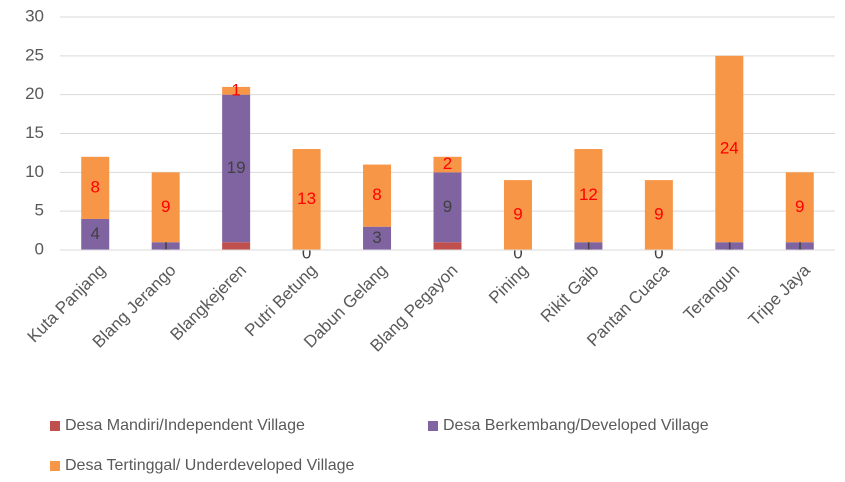 The height and width of the screenshot is (482, 845). What do you see at coordinates (34, 132) in the screenshot?
I see `y-tick-label: 15` at bounding box center [34, 132].